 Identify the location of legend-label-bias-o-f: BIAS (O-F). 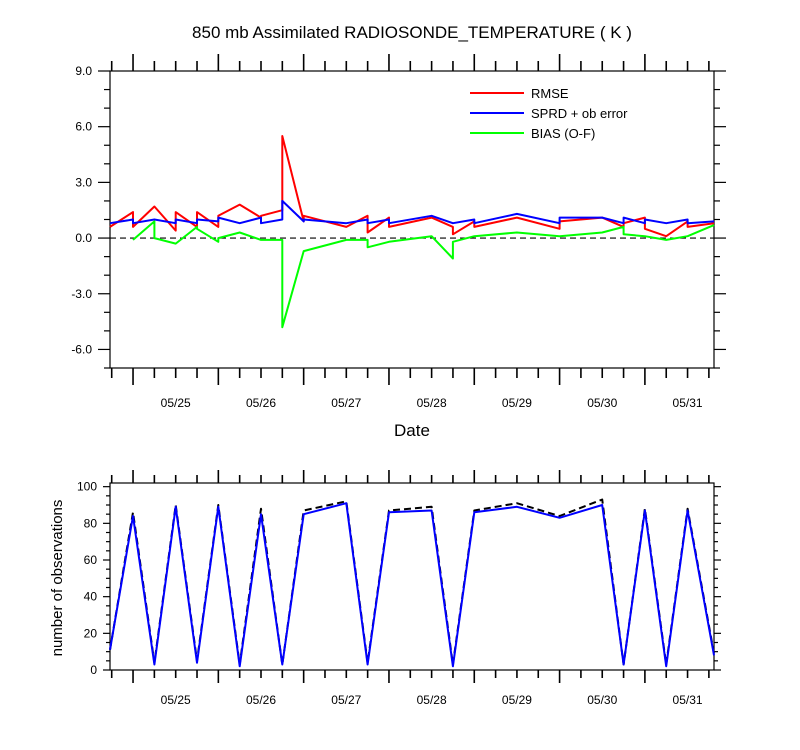
(563, 133).